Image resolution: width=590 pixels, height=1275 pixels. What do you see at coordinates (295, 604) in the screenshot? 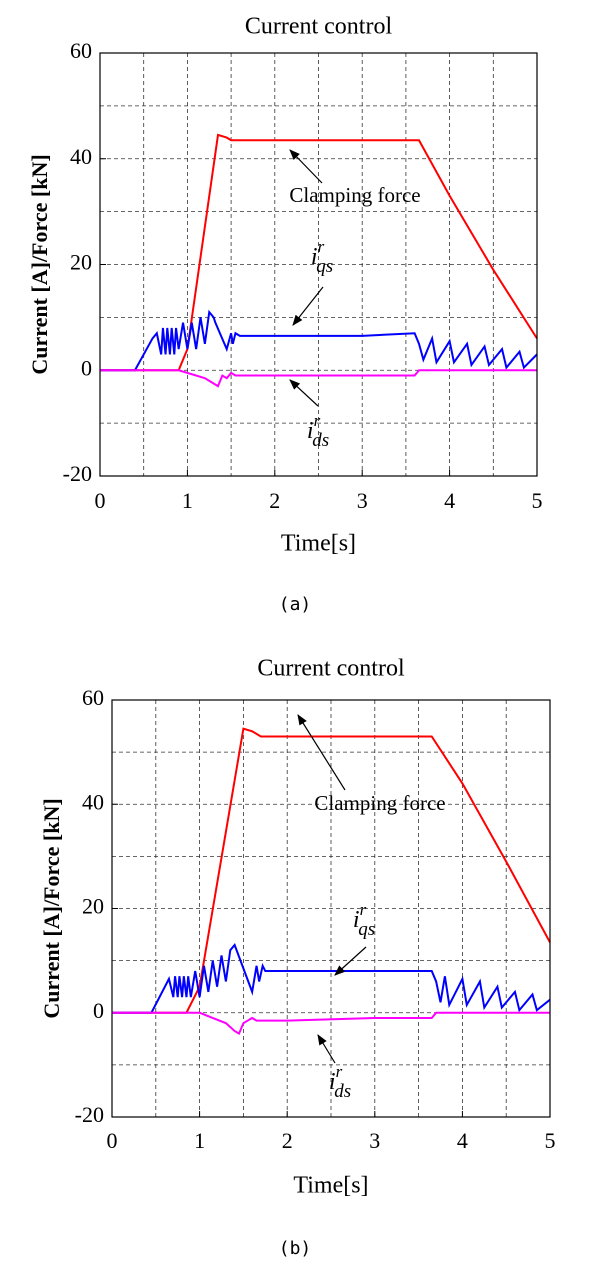
I see `caption: (a)` at bounding box center [295, 604].